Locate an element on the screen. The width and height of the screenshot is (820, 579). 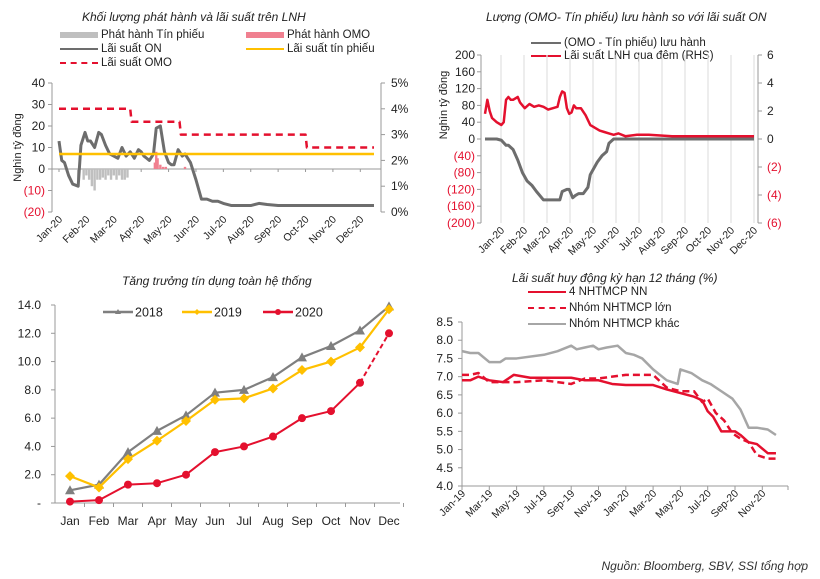
chart2-ytick-label: 120 is located at coordinates (465, 89).